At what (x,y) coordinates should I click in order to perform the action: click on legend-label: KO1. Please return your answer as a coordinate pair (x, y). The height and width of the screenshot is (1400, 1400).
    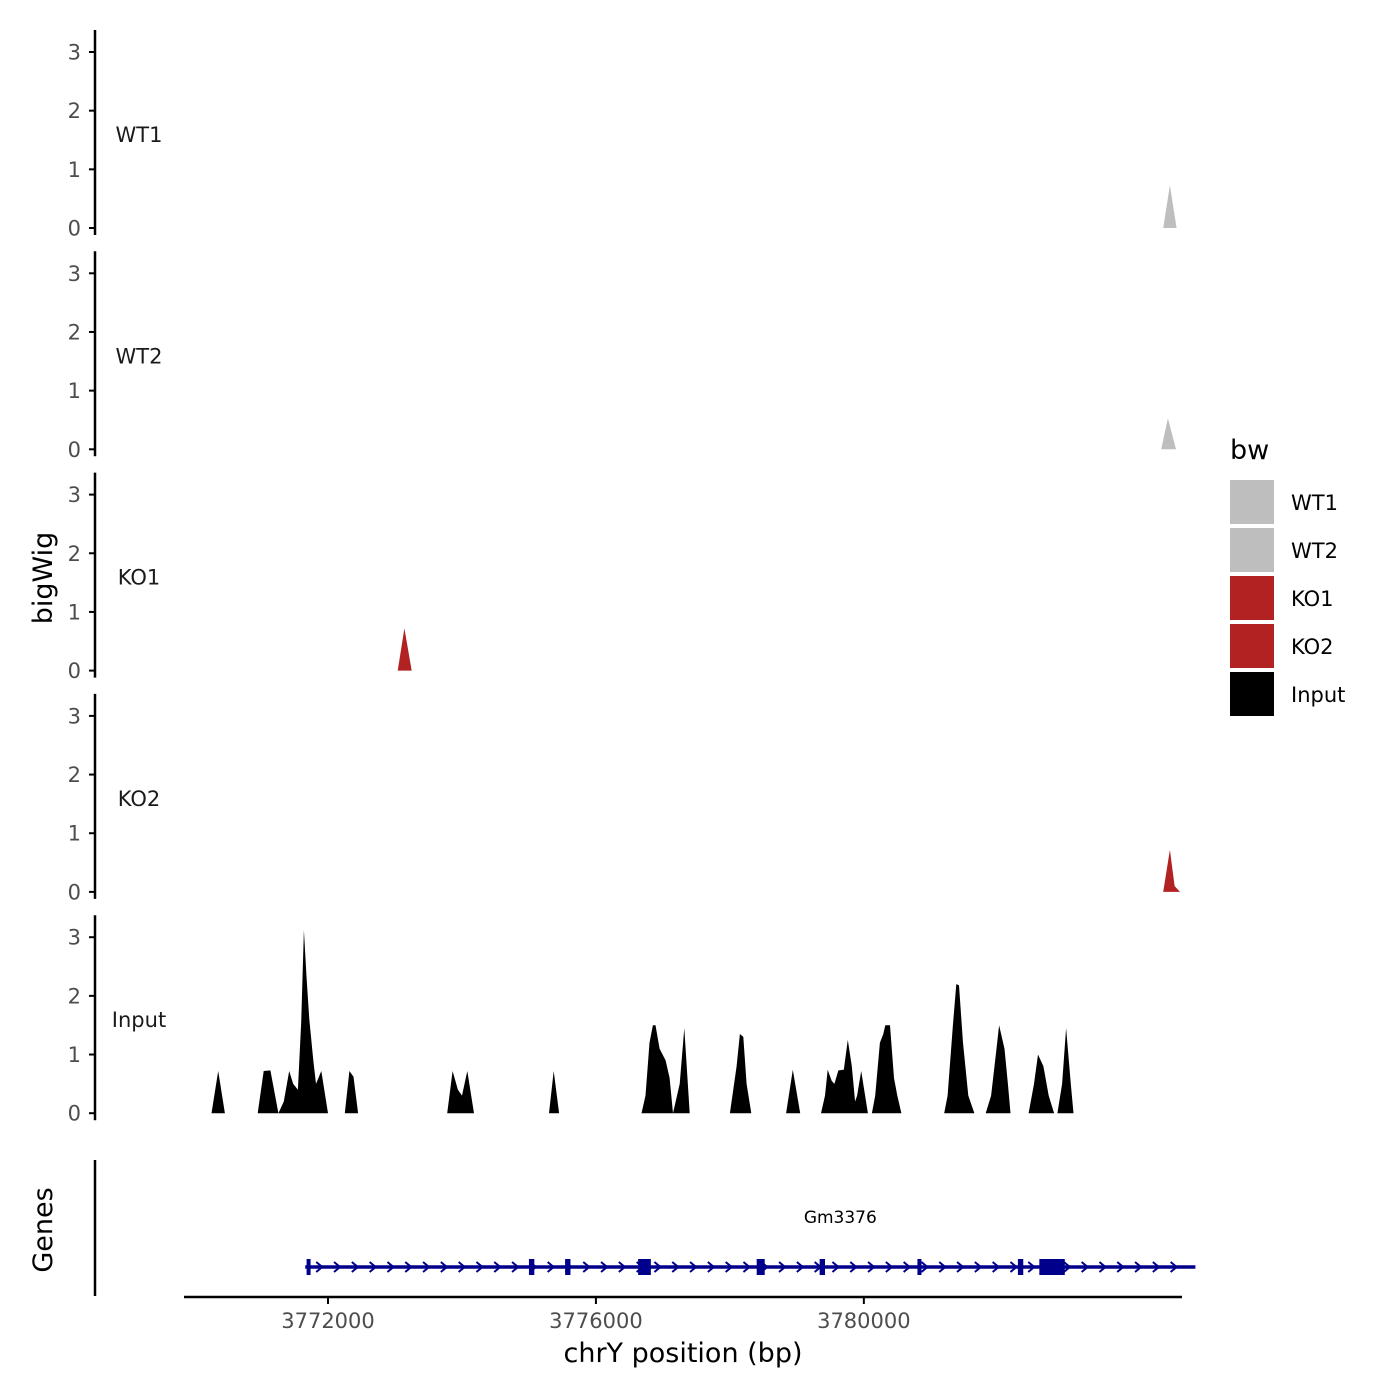
    Looking at the image, I should click on (1312, 599).